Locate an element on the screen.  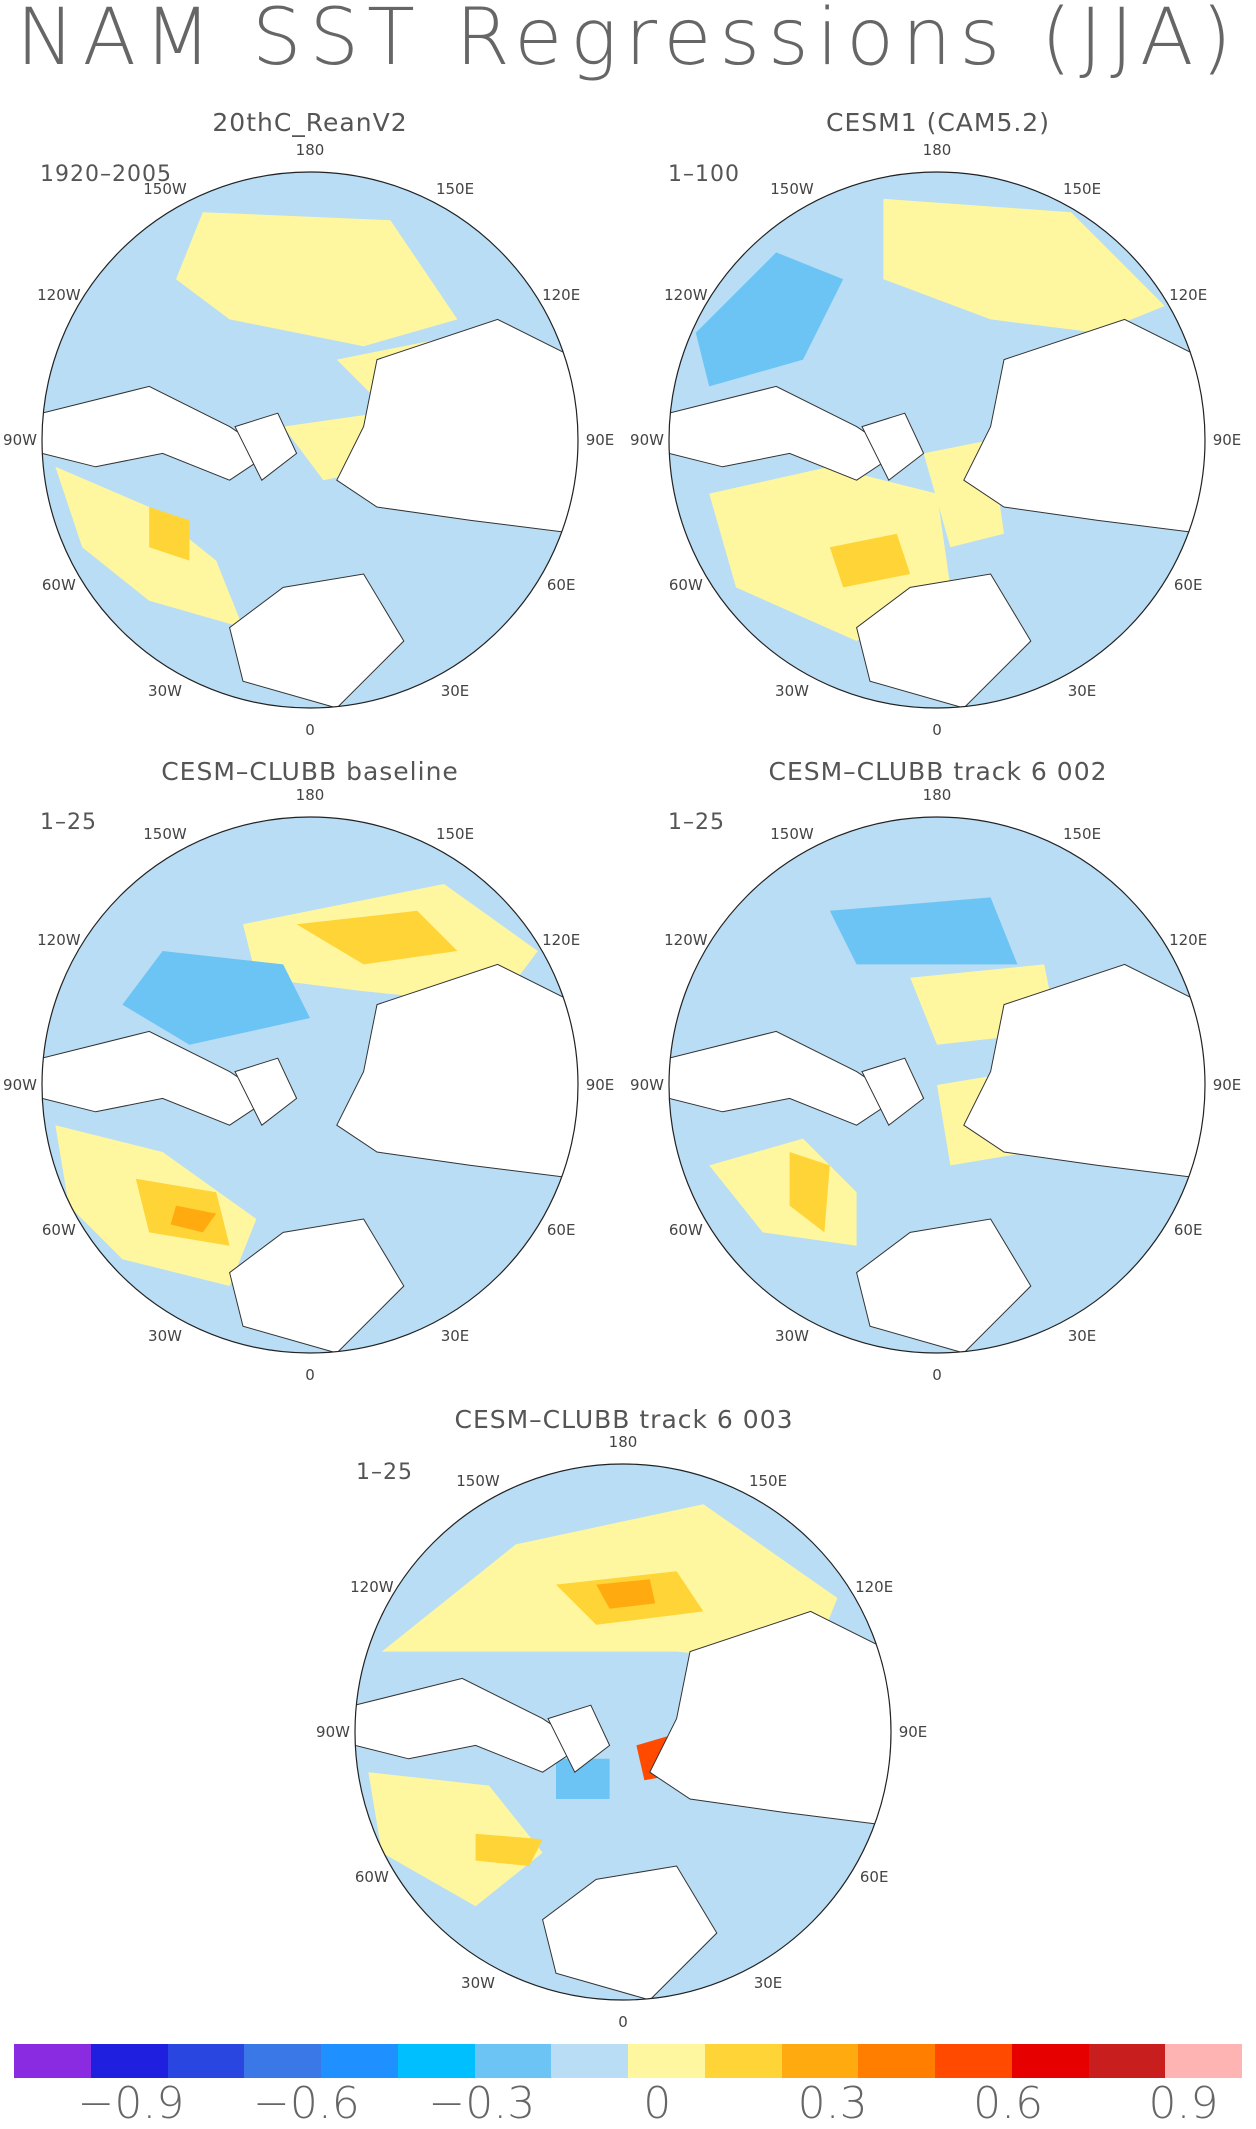
colorbar-tick-label: −0.6 is located at coordinates (306, 2103).